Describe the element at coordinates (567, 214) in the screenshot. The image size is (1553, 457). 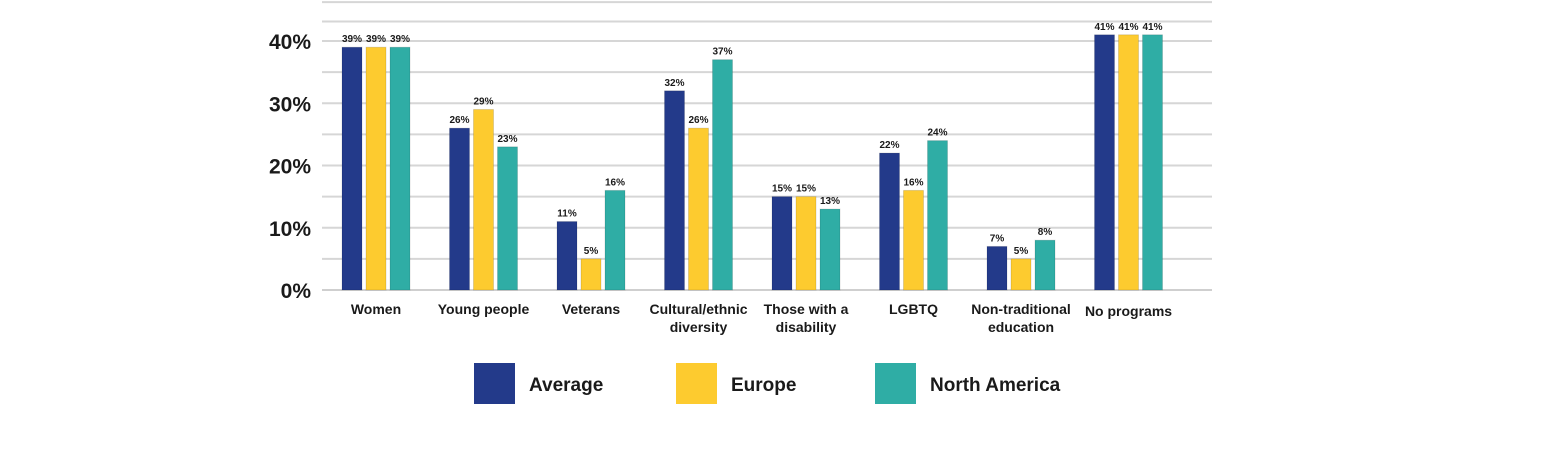
I see `data-label: 11%` at that location.